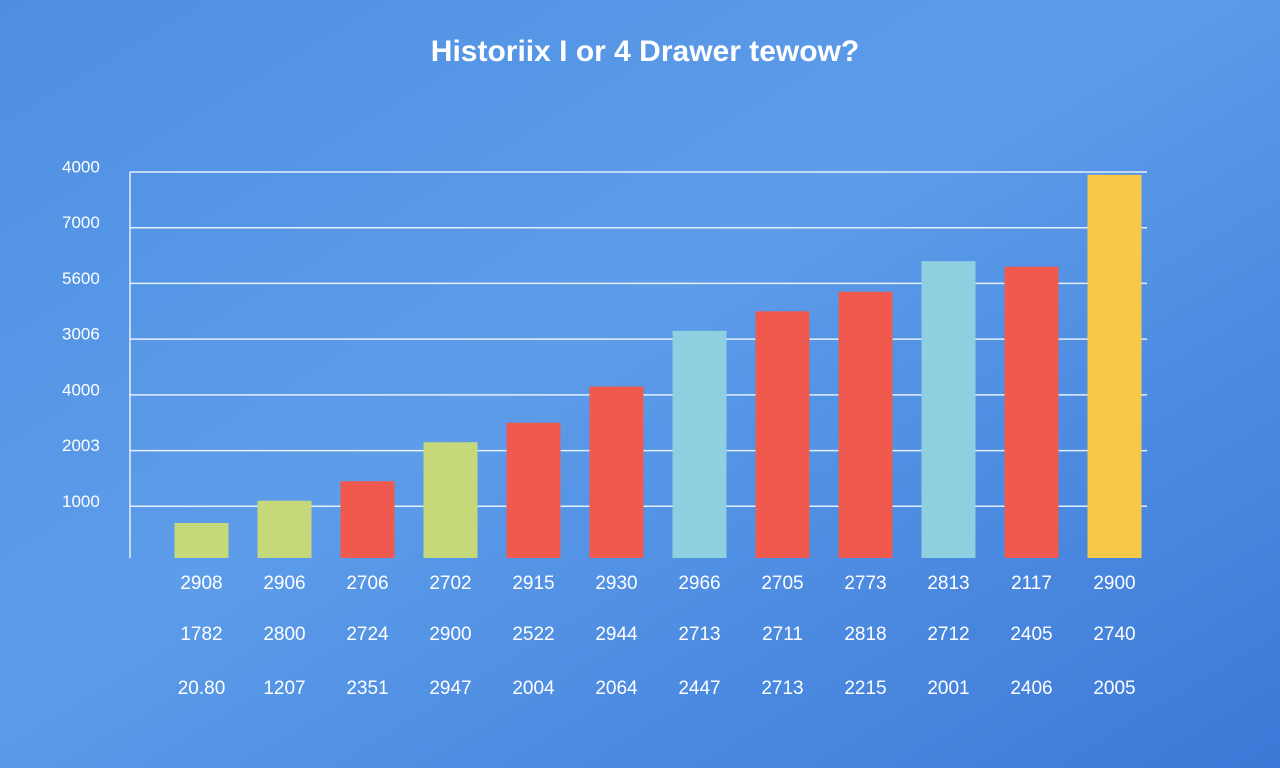 This screenshot has width=1280, height=768. I want to click on x-tick-label: 2773, so click(865, 583).